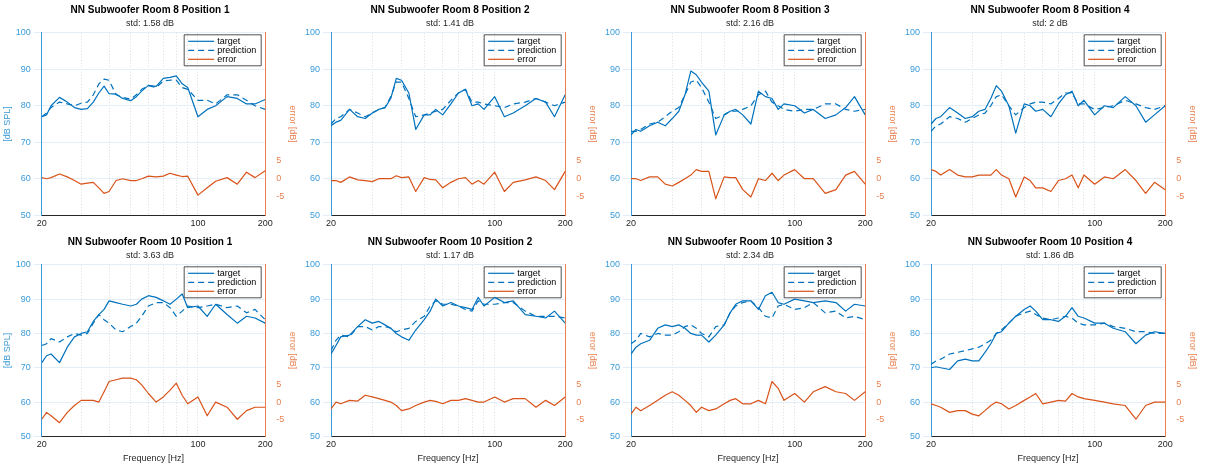 The image size is (1212, 468). I want to click on chart-subtitle: std: 1.41 dB, so click(450, 22).